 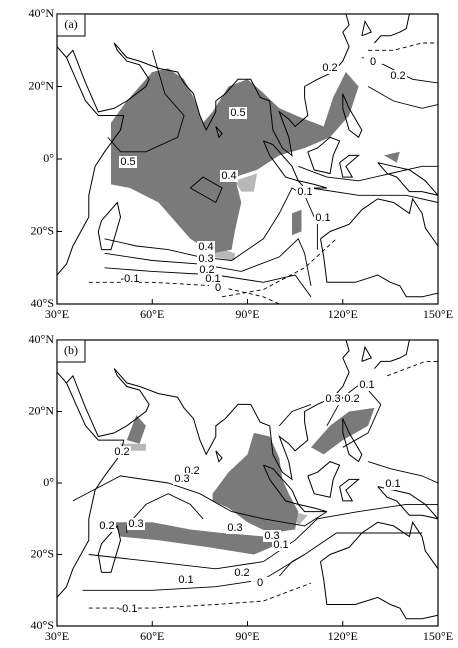 I want to click on y-tick-label: 40°N, so click(x=42, y=13).